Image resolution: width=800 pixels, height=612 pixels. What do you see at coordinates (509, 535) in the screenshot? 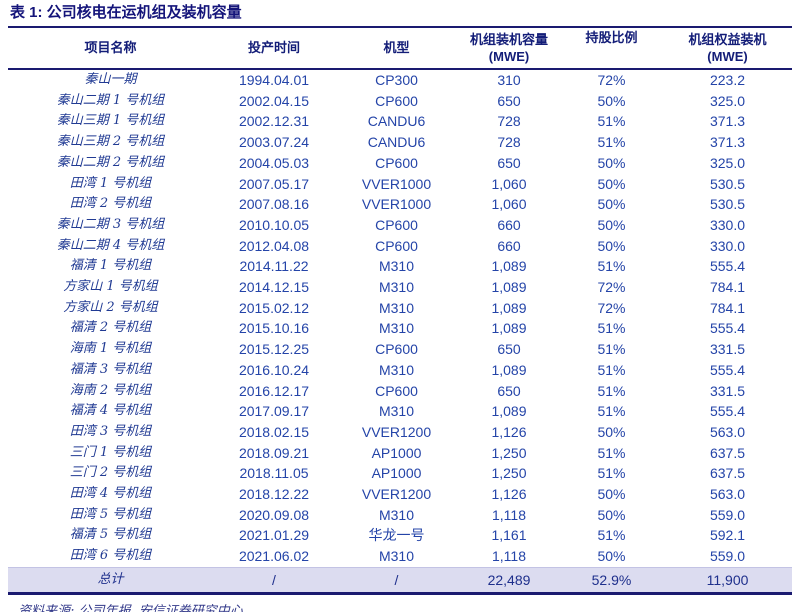
I see `table-cell: 1,161` at bounding box center [509, 535].